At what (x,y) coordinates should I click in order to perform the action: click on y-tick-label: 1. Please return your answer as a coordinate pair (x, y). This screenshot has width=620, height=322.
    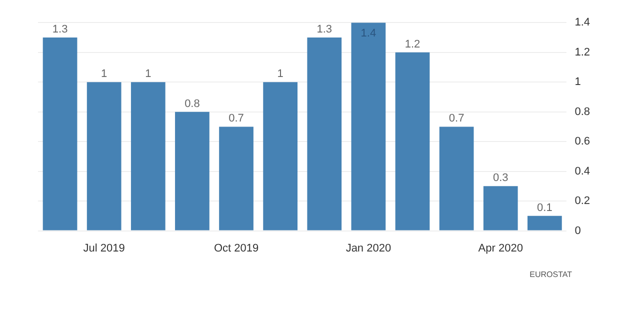
    Looking at the image, I should click on (577, 82).